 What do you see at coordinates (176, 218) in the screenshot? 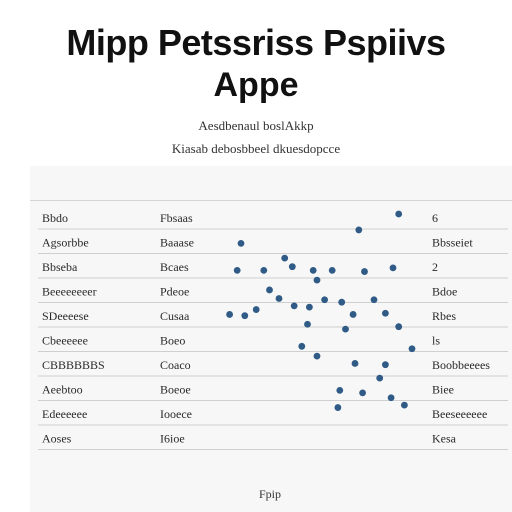
I see `row-label-middle: Fbsaas` at bounding box center [176, 218].